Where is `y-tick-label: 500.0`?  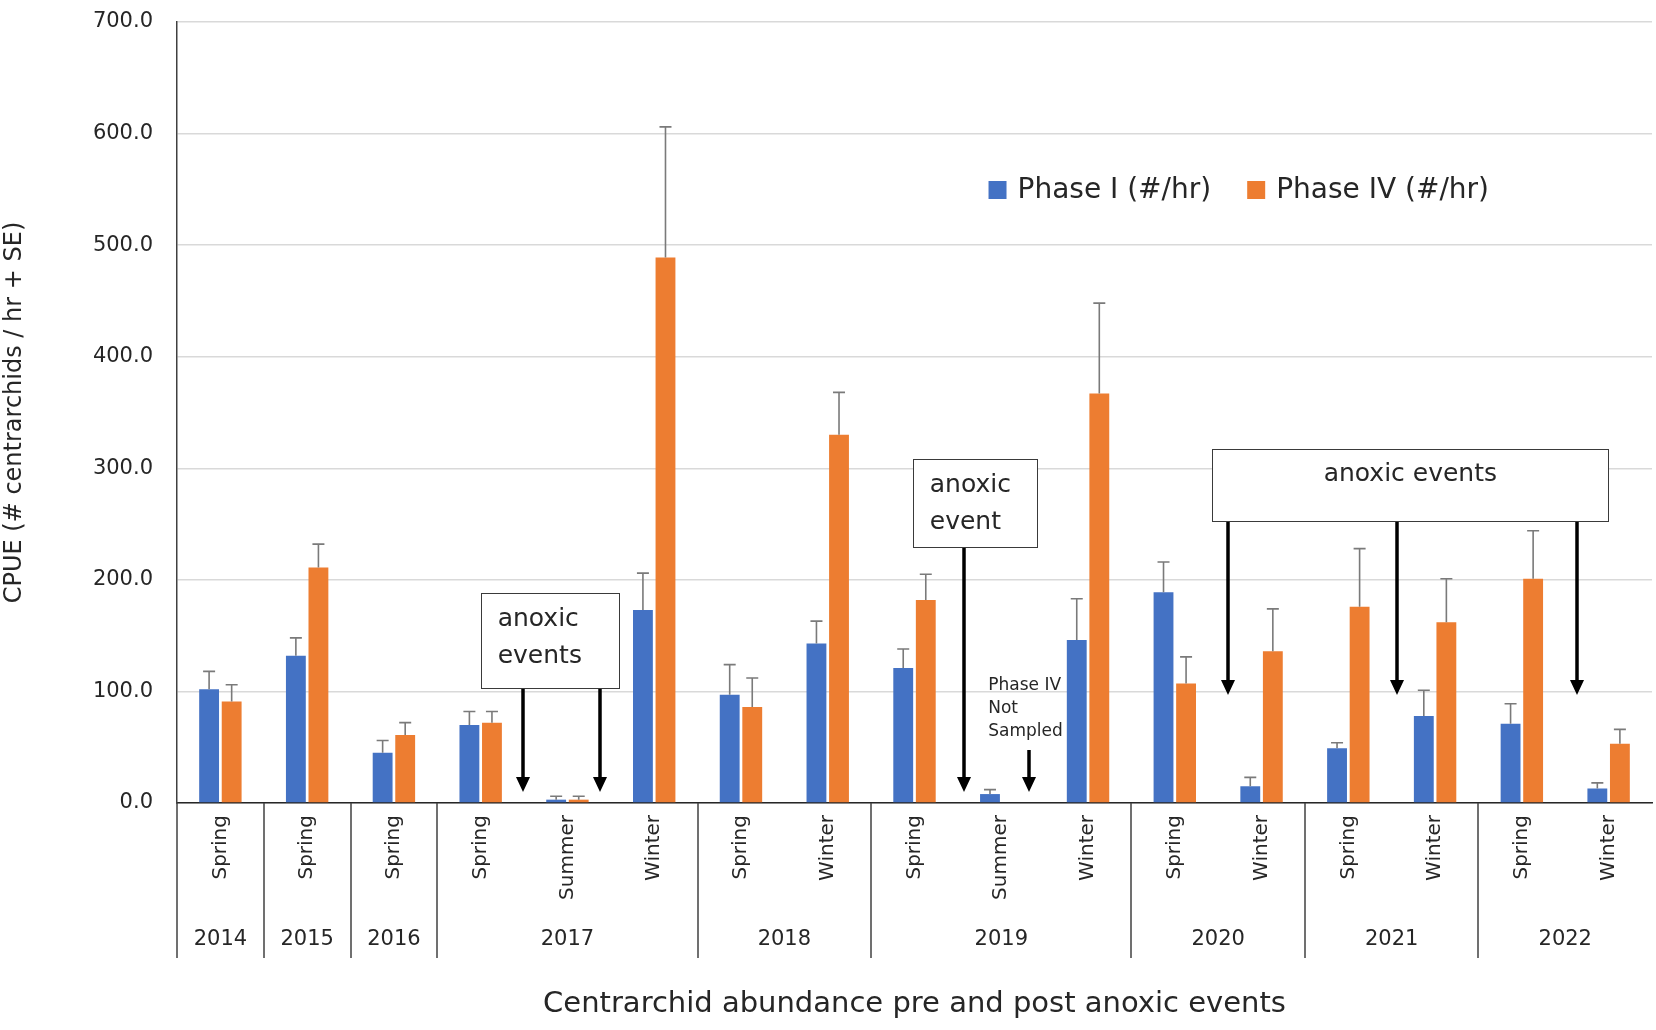 y-tick-label: 500.0 is located at coordinates (122, 243).